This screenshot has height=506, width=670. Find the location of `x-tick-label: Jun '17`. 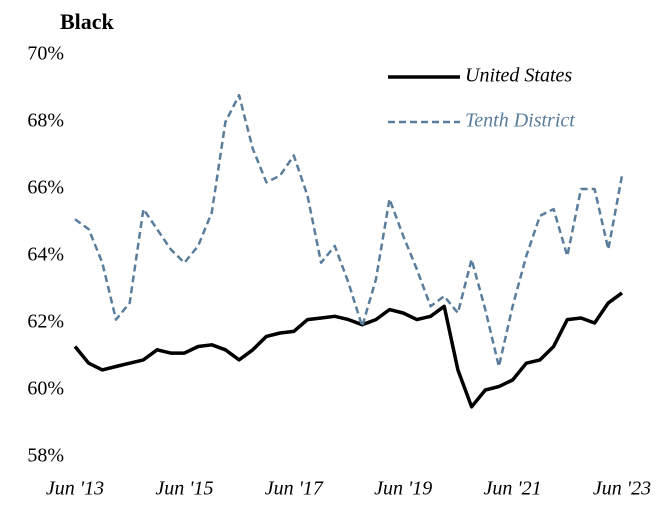

x-tick-label: Jun '17 is located at coordinates (294, 489).